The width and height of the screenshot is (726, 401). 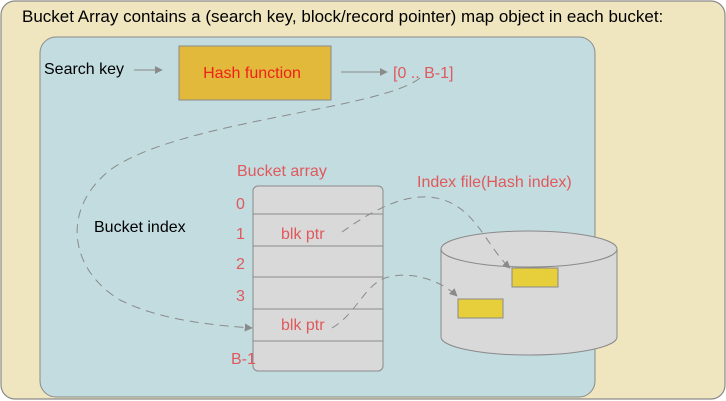 I want to click on row-4-pointer: blk ptr, so click(x=303, y=325).